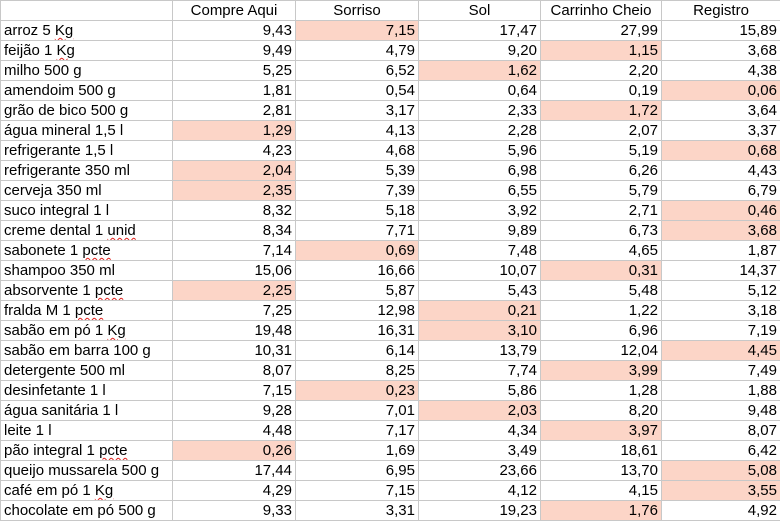  I want to click on price-cell-compre-aqui: 9,49, so click(234, 51).